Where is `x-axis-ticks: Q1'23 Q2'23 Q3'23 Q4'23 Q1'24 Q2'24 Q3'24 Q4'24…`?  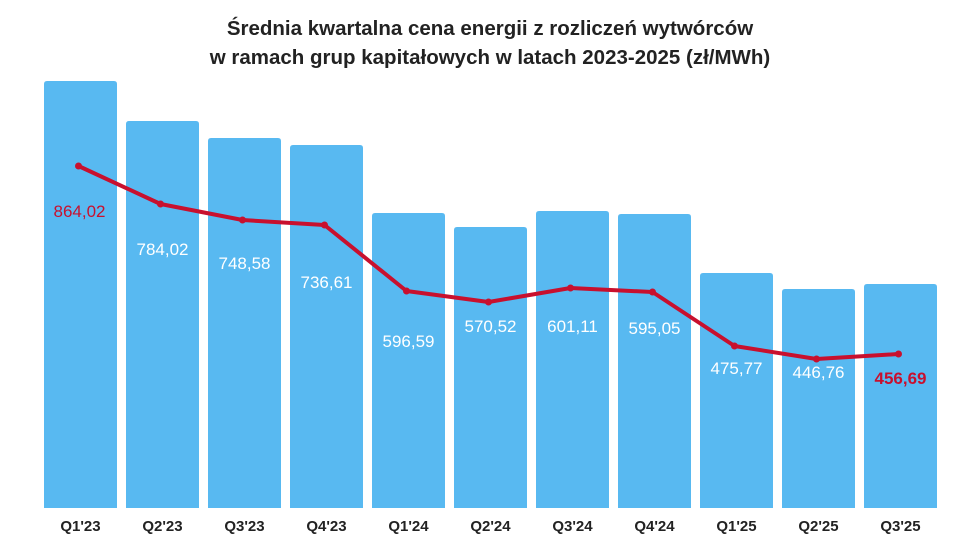
x-axis-ticks: Q1'23 Q2'23 Q3'23 Q4'23 Q1'24 Q2'24 Q3'24 Q4'24… is located at coordinates (490, 526).